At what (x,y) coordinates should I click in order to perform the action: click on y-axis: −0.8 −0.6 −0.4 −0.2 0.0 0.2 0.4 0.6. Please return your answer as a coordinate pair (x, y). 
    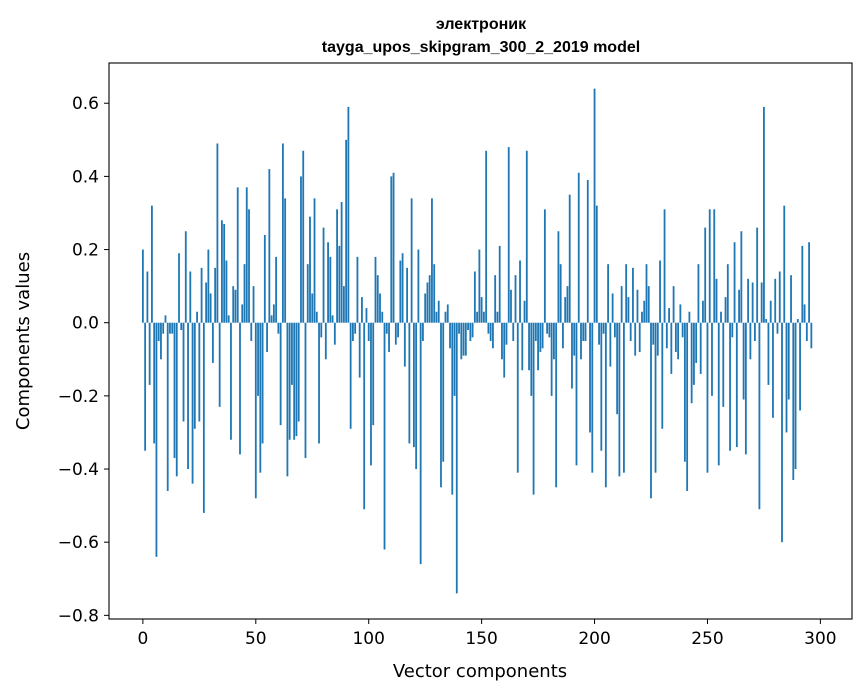
    Looking at the image, I should click on (83, 360).